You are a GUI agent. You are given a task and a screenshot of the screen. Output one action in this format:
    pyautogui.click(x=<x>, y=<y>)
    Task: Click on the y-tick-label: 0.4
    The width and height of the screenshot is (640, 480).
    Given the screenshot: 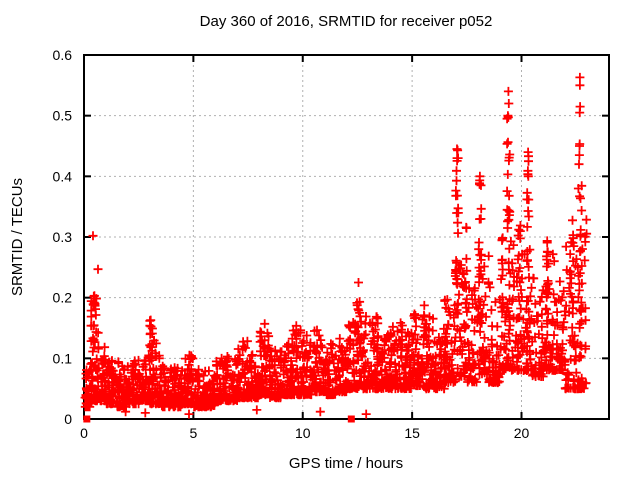 What is the action you would take?
    pyautogui.click(x=63, y=176)
    